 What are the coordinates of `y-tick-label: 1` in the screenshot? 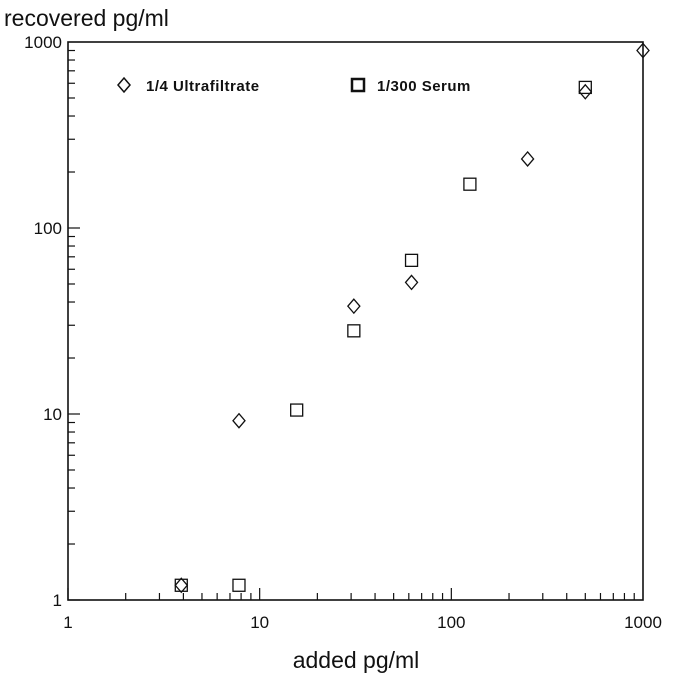 It's located at (57, 600).